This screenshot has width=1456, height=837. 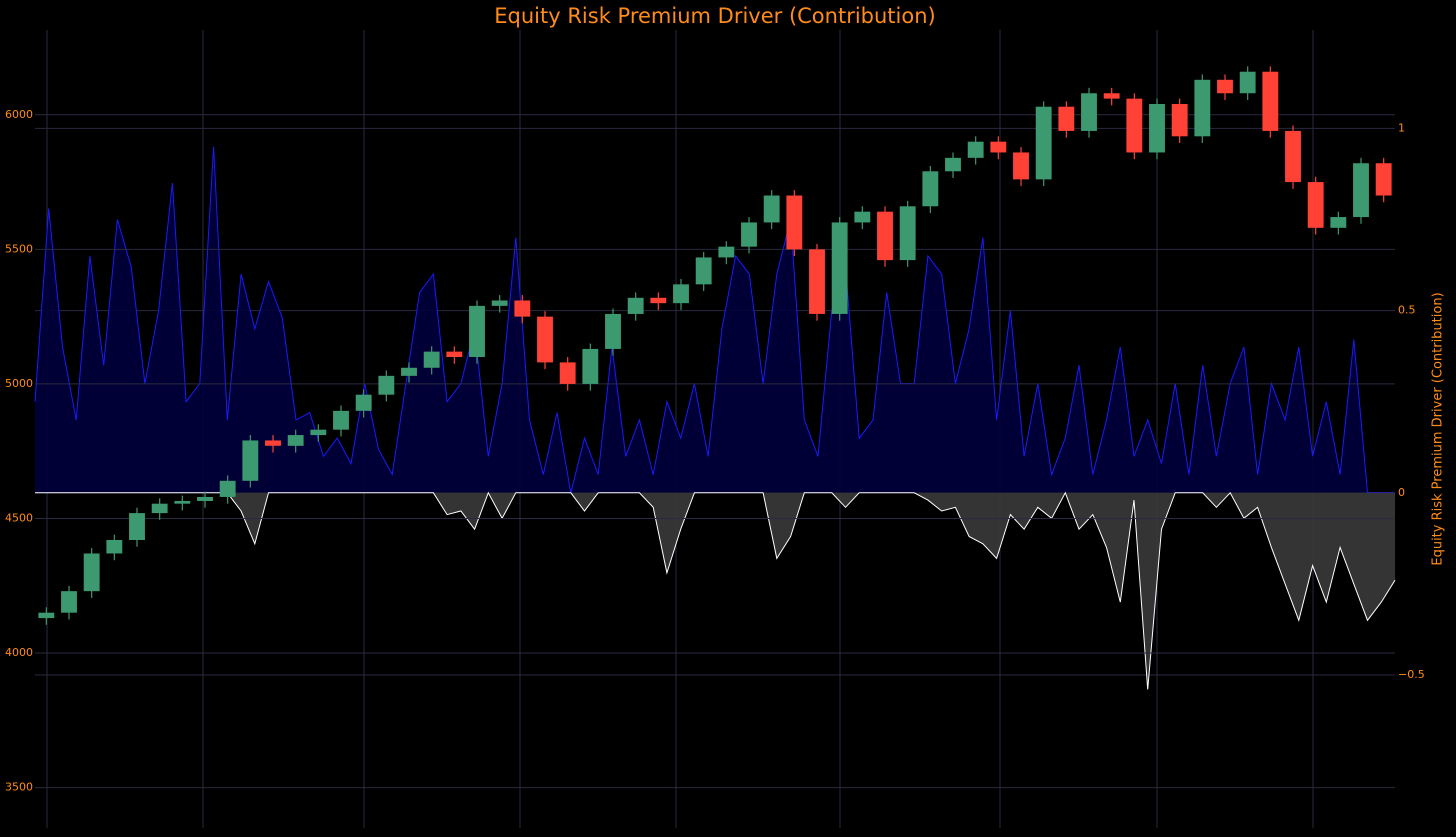 I want to click on y2-tick-label: −0.5, so click(x=1411, y=674).